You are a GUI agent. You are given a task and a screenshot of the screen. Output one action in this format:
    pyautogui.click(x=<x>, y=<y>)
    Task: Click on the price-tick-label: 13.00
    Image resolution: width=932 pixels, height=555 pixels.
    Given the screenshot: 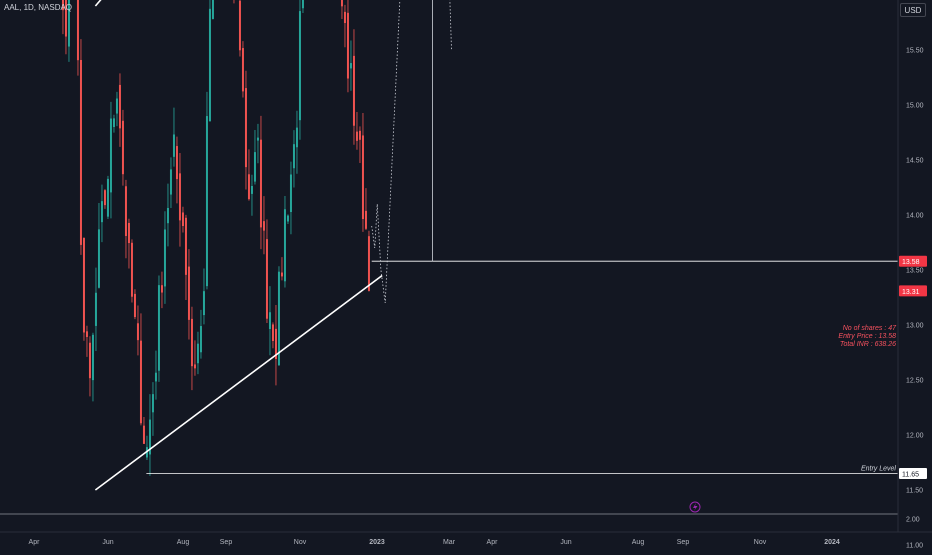 What is the action you would take?
    pyautogui.click(x=915, y=326)
    